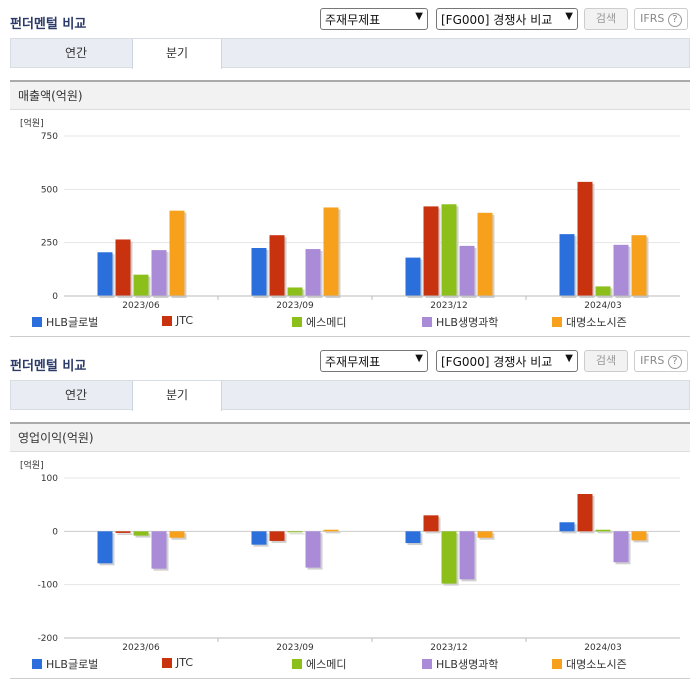 The width and height of the screenshot is (696, 684). Describe the element at coordinates (350, 53) in the screenshot. I see `period-tabs: 연간 분기` at that location.